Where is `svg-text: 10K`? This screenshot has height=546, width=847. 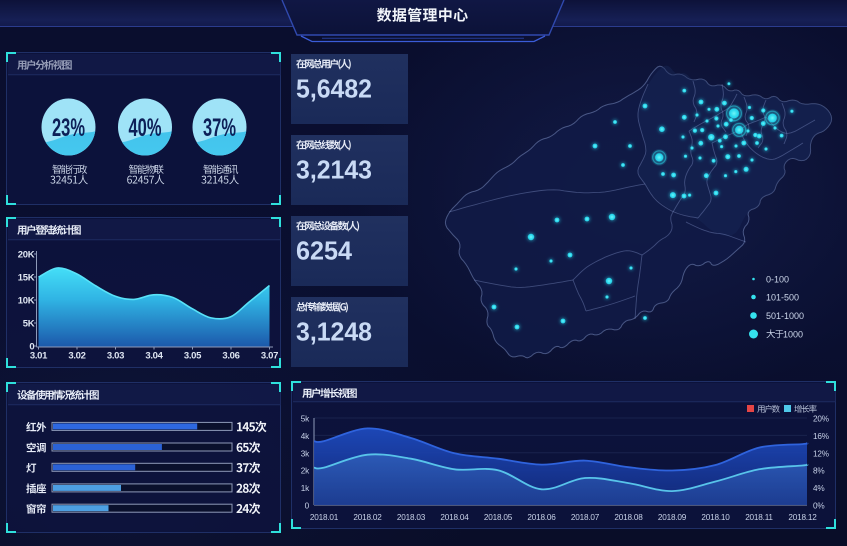
svg-text: 10K is located at coordinates (26, 301).